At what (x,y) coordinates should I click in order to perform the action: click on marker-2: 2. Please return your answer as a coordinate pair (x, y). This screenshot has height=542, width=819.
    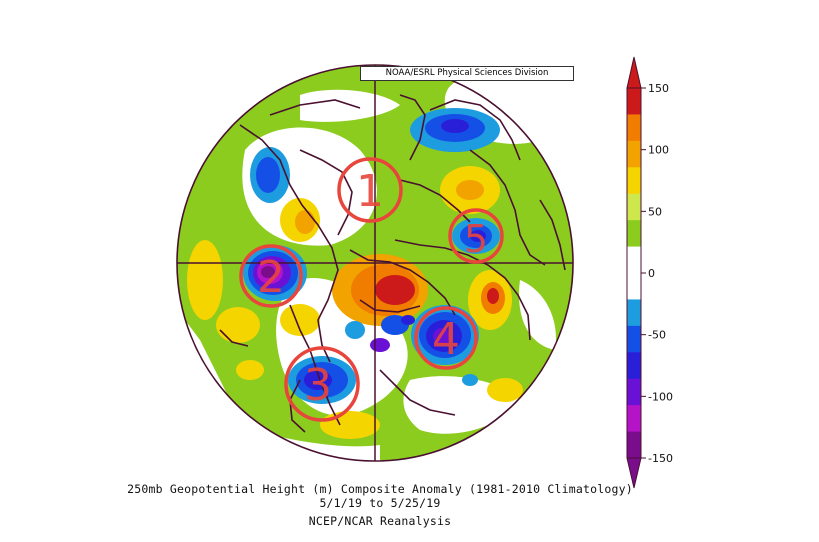
    Looking at the image, I should click on (271, 276).